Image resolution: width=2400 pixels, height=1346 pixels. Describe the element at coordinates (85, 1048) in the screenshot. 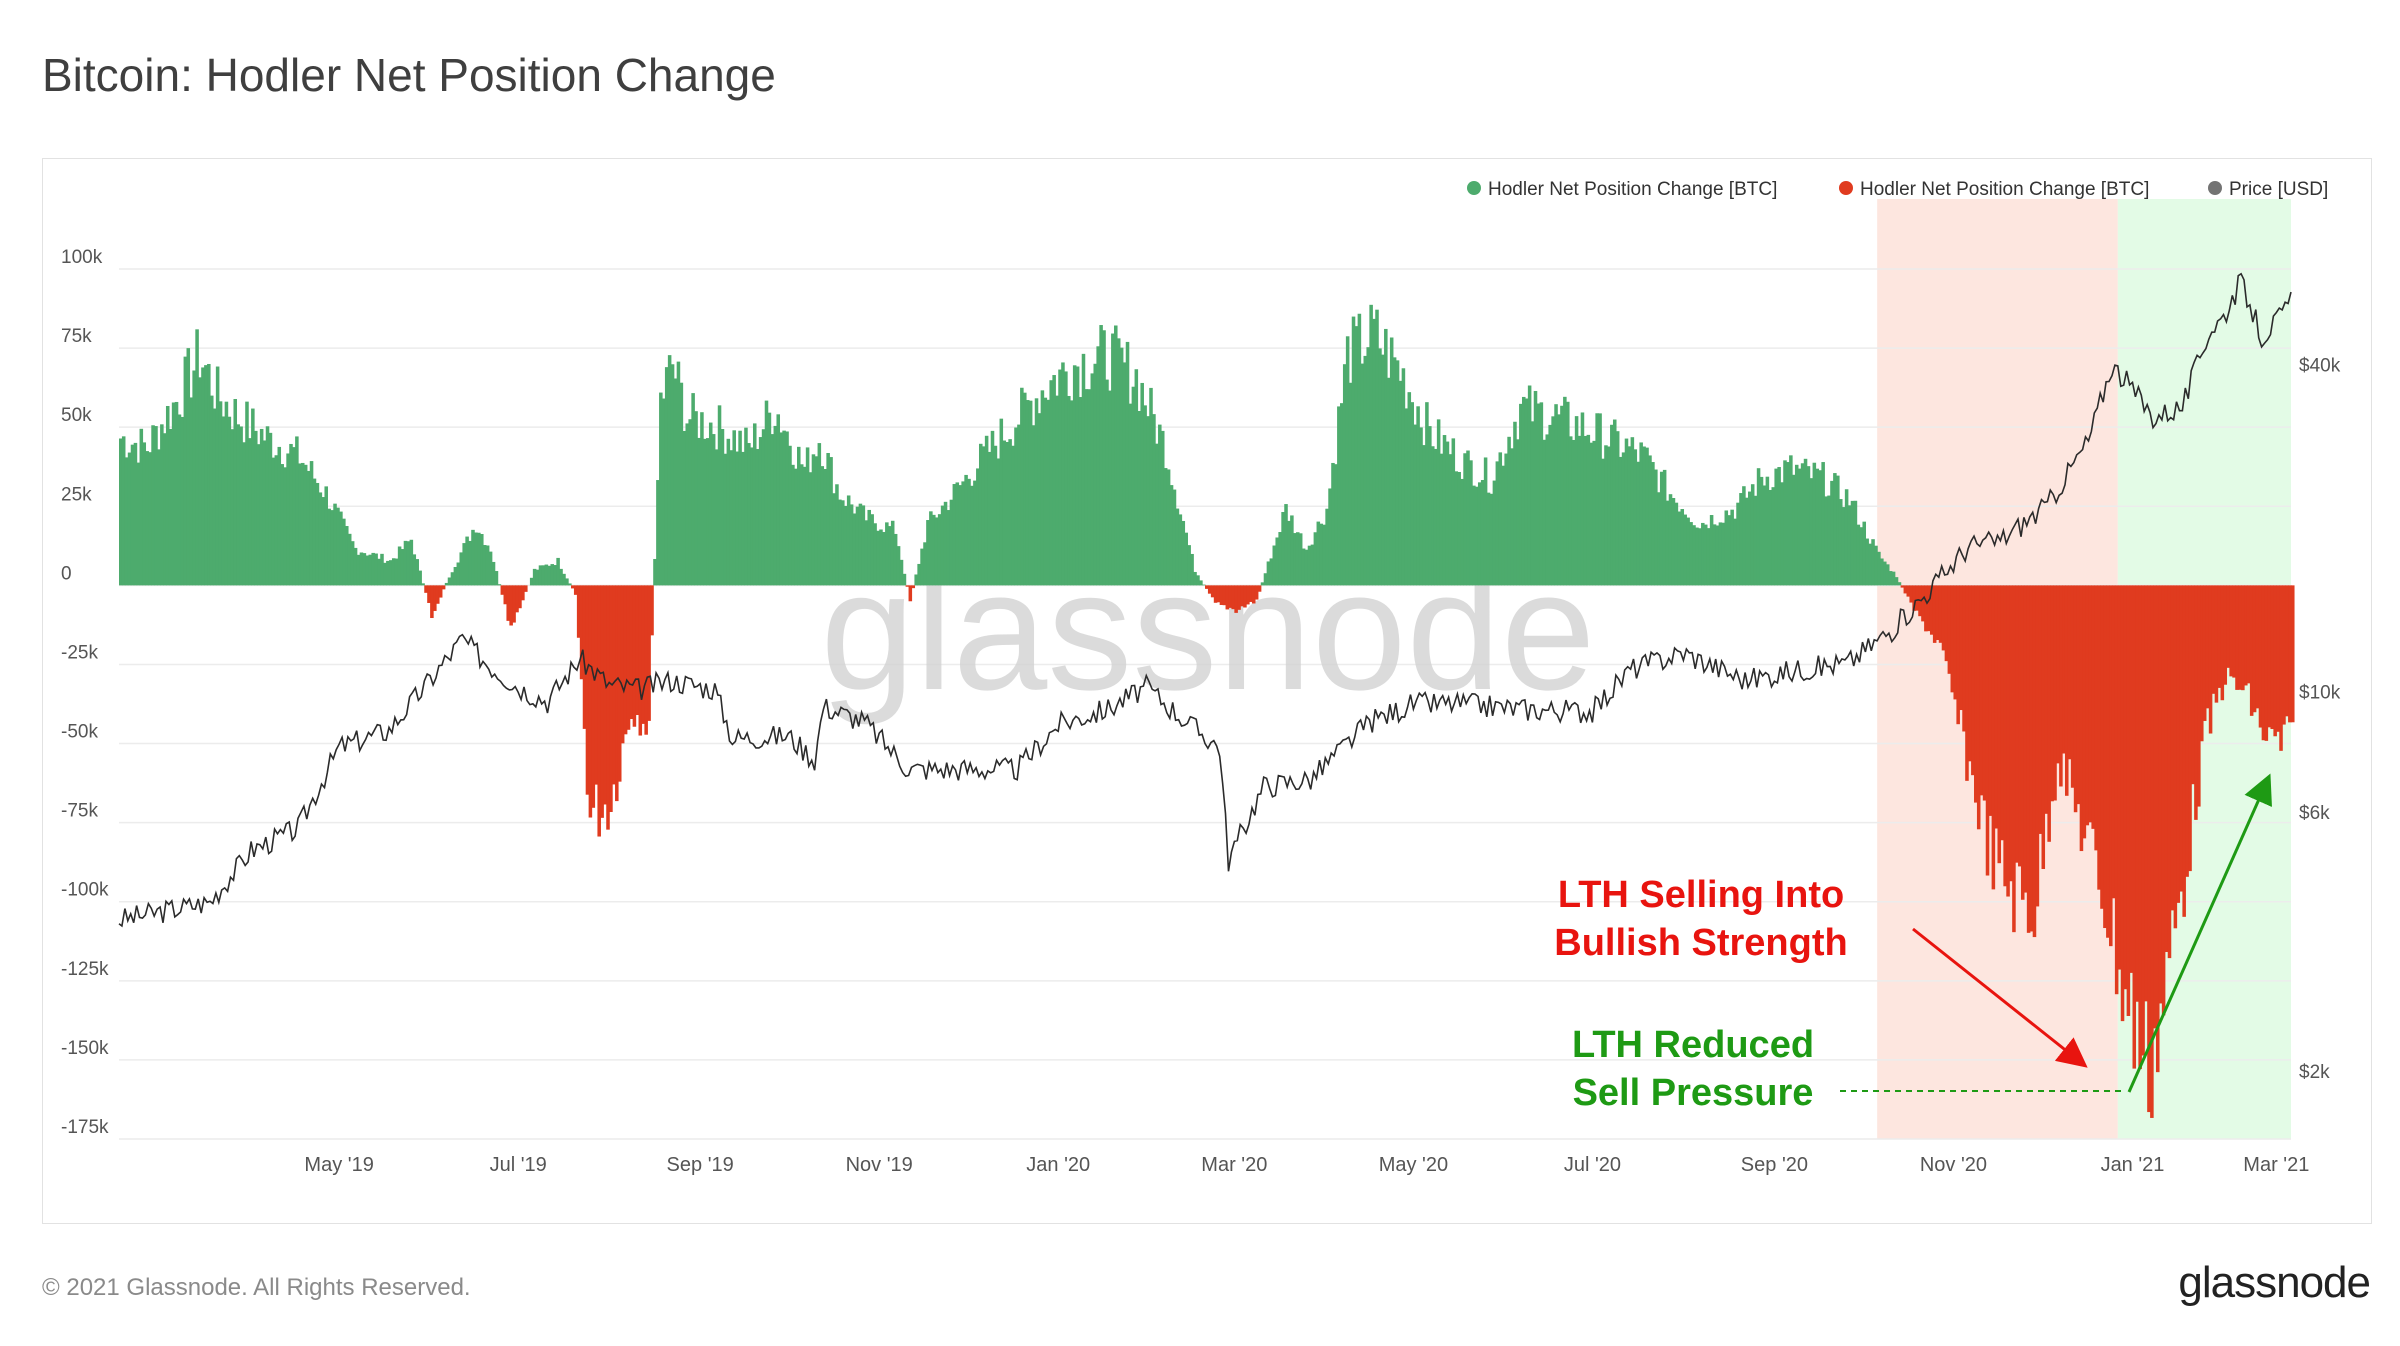

I see `y-left-tick-label: -150k` at that location.